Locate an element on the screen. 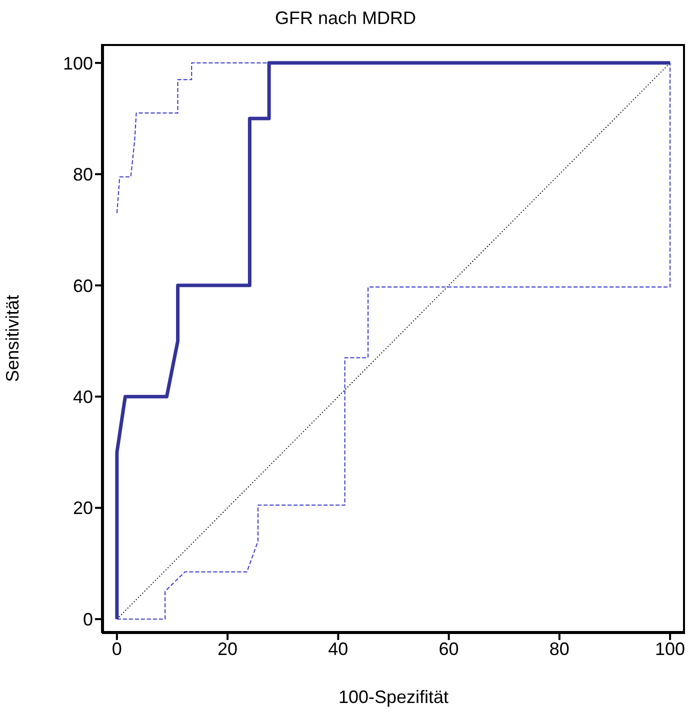 This screenshot has height=715, width=691. x-tick-label: 20 is located at coordinates (228, 648).